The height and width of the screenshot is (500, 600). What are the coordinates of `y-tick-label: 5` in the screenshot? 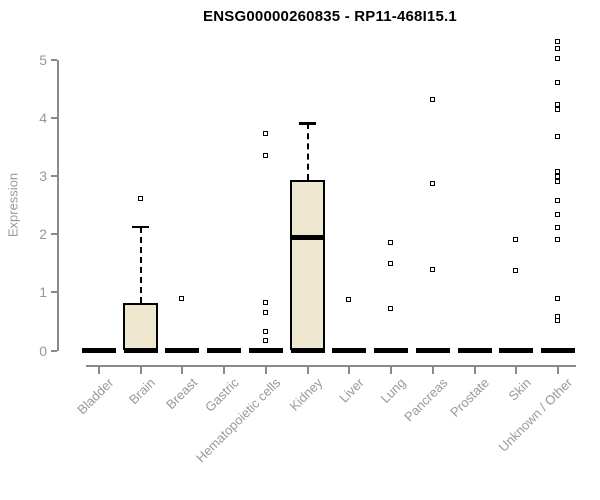 It's located at (43, 60).